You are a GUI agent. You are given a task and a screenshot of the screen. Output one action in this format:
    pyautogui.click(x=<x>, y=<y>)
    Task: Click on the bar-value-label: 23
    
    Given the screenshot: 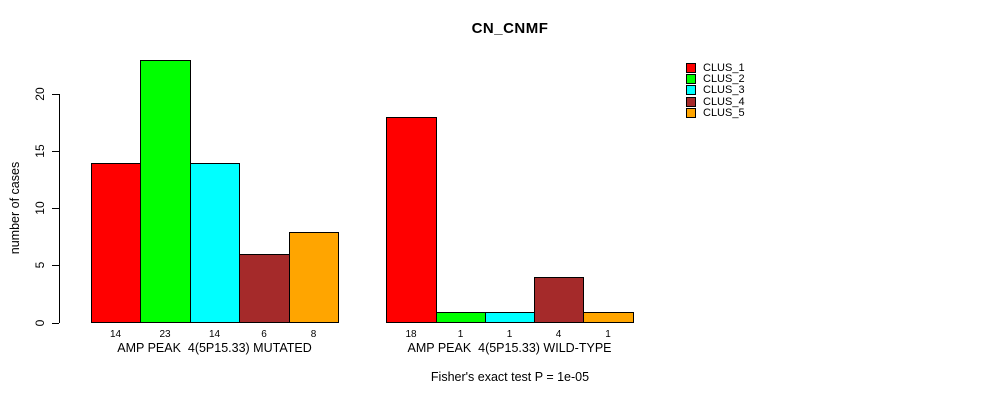 What is the action you would take?
    pyautogui.click(x=165, y=334)
    